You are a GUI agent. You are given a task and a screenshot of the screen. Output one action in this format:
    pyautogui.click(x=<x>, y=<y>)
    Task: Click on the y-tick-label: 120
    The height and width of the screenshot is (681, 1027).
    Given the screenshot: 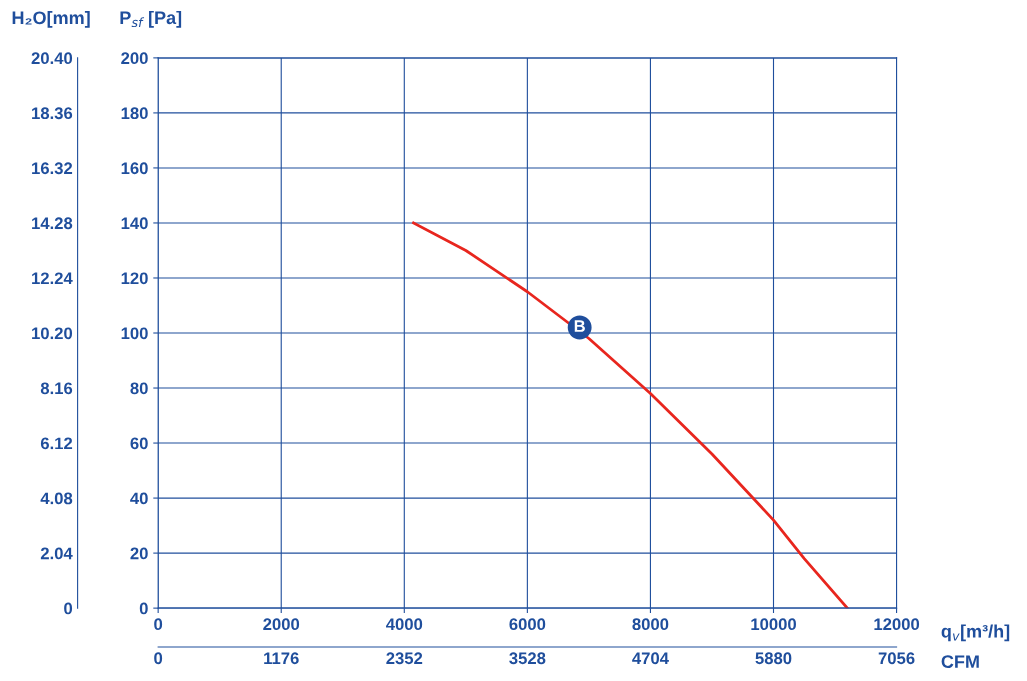 What is the action you would take?
    pyautogui.click(x=134, y=278)
    